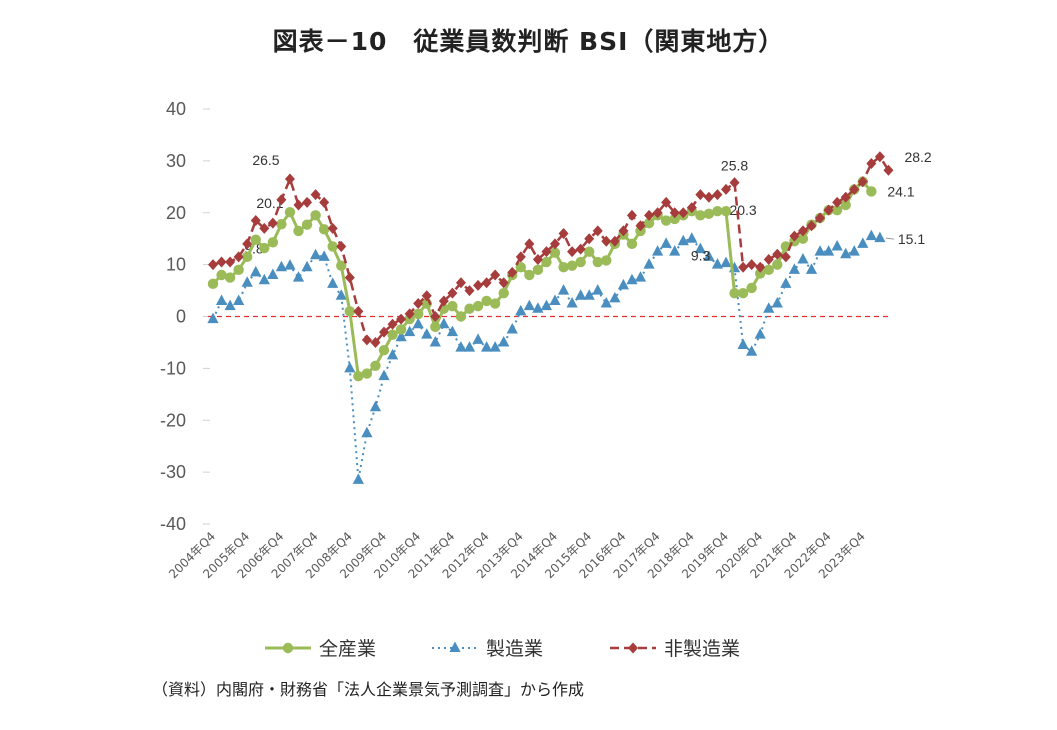 Image resolution: width=1057 pixels, height=730 pixels. I want to click on y-tick-label: 20, so click(176, 213).